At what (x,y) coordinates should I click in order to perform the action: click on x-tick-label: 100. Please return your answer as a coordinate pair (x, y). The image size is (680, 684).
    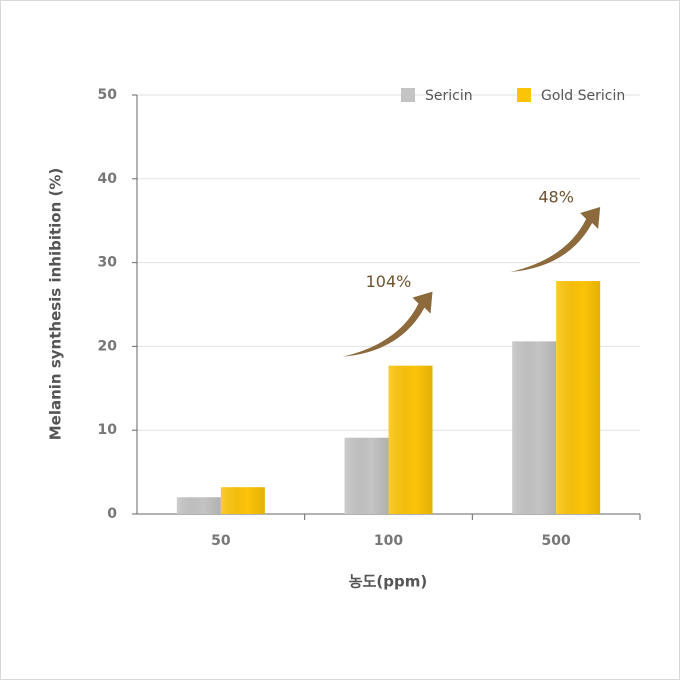
    Looking at the image, I should click on (388, 541).